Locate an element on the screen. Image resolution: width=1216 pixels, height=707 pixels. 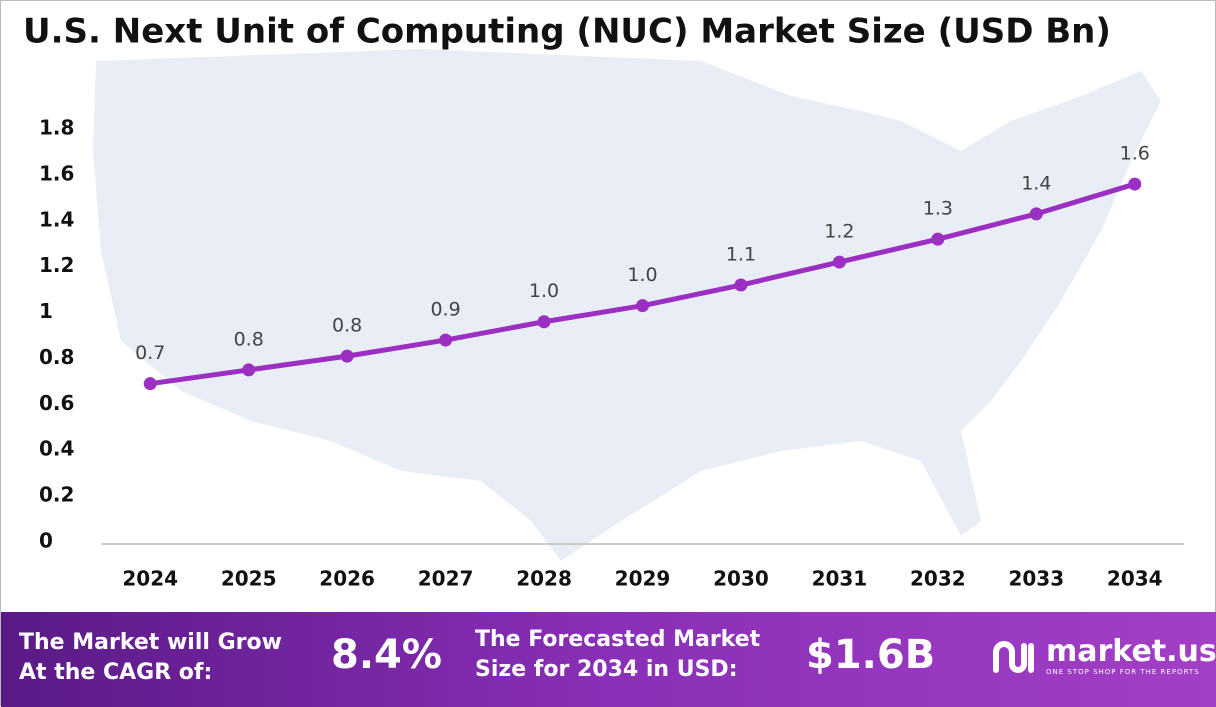
x-tick-label: 2032 is located at coordinates (938, 579).